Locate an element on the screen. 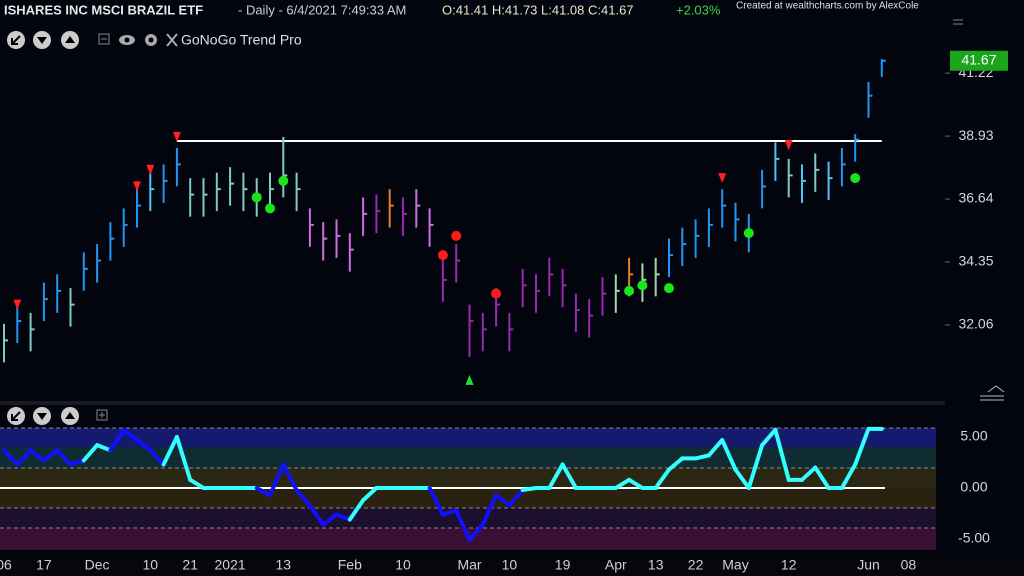  x-tick-label: 17 is located at coordinates (44, 565).